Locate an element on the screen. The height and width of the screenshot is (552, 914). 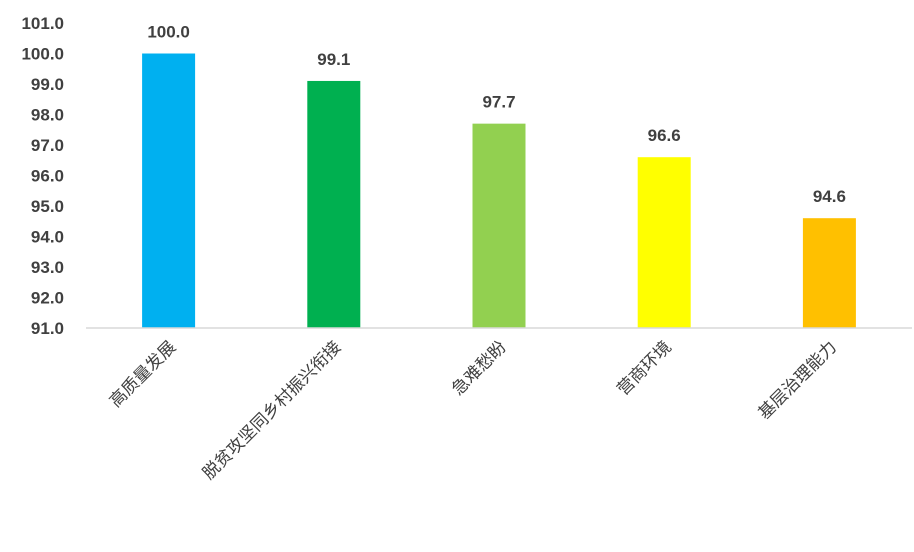
y-tick-label: 99.0 is located at coordinates (47, 84).